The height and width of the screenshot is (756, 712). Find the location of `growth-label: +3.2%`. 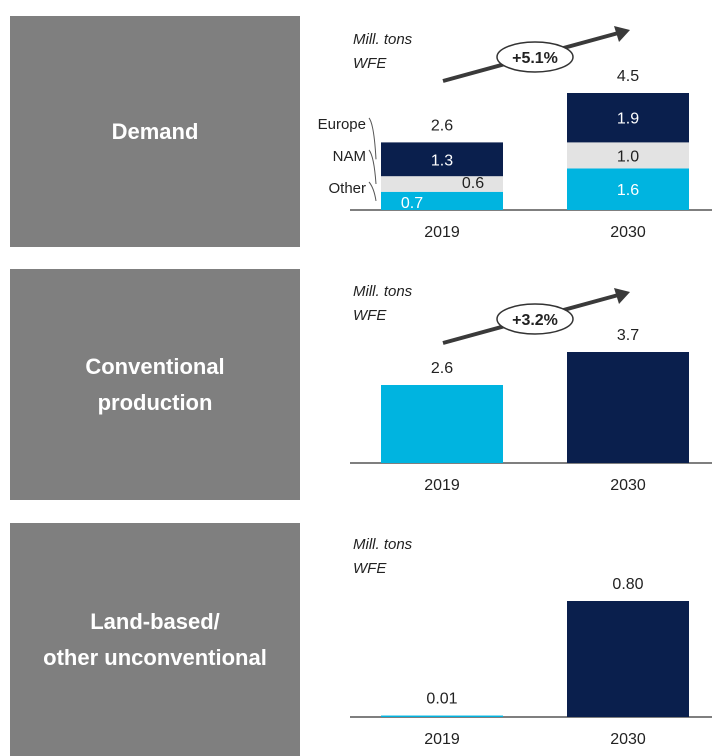

growth-label: +3.2% is located at coordinates (535, 320).